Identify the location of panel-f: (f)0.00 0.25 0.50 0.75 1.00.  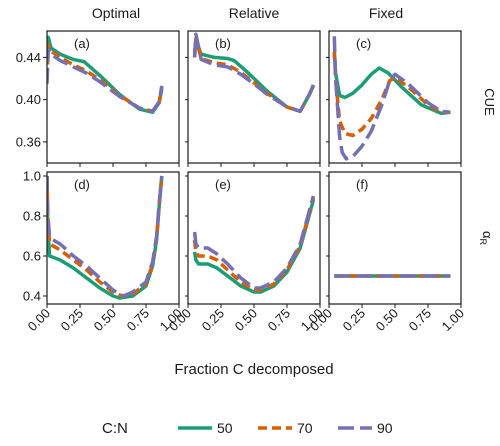
(387, 253).